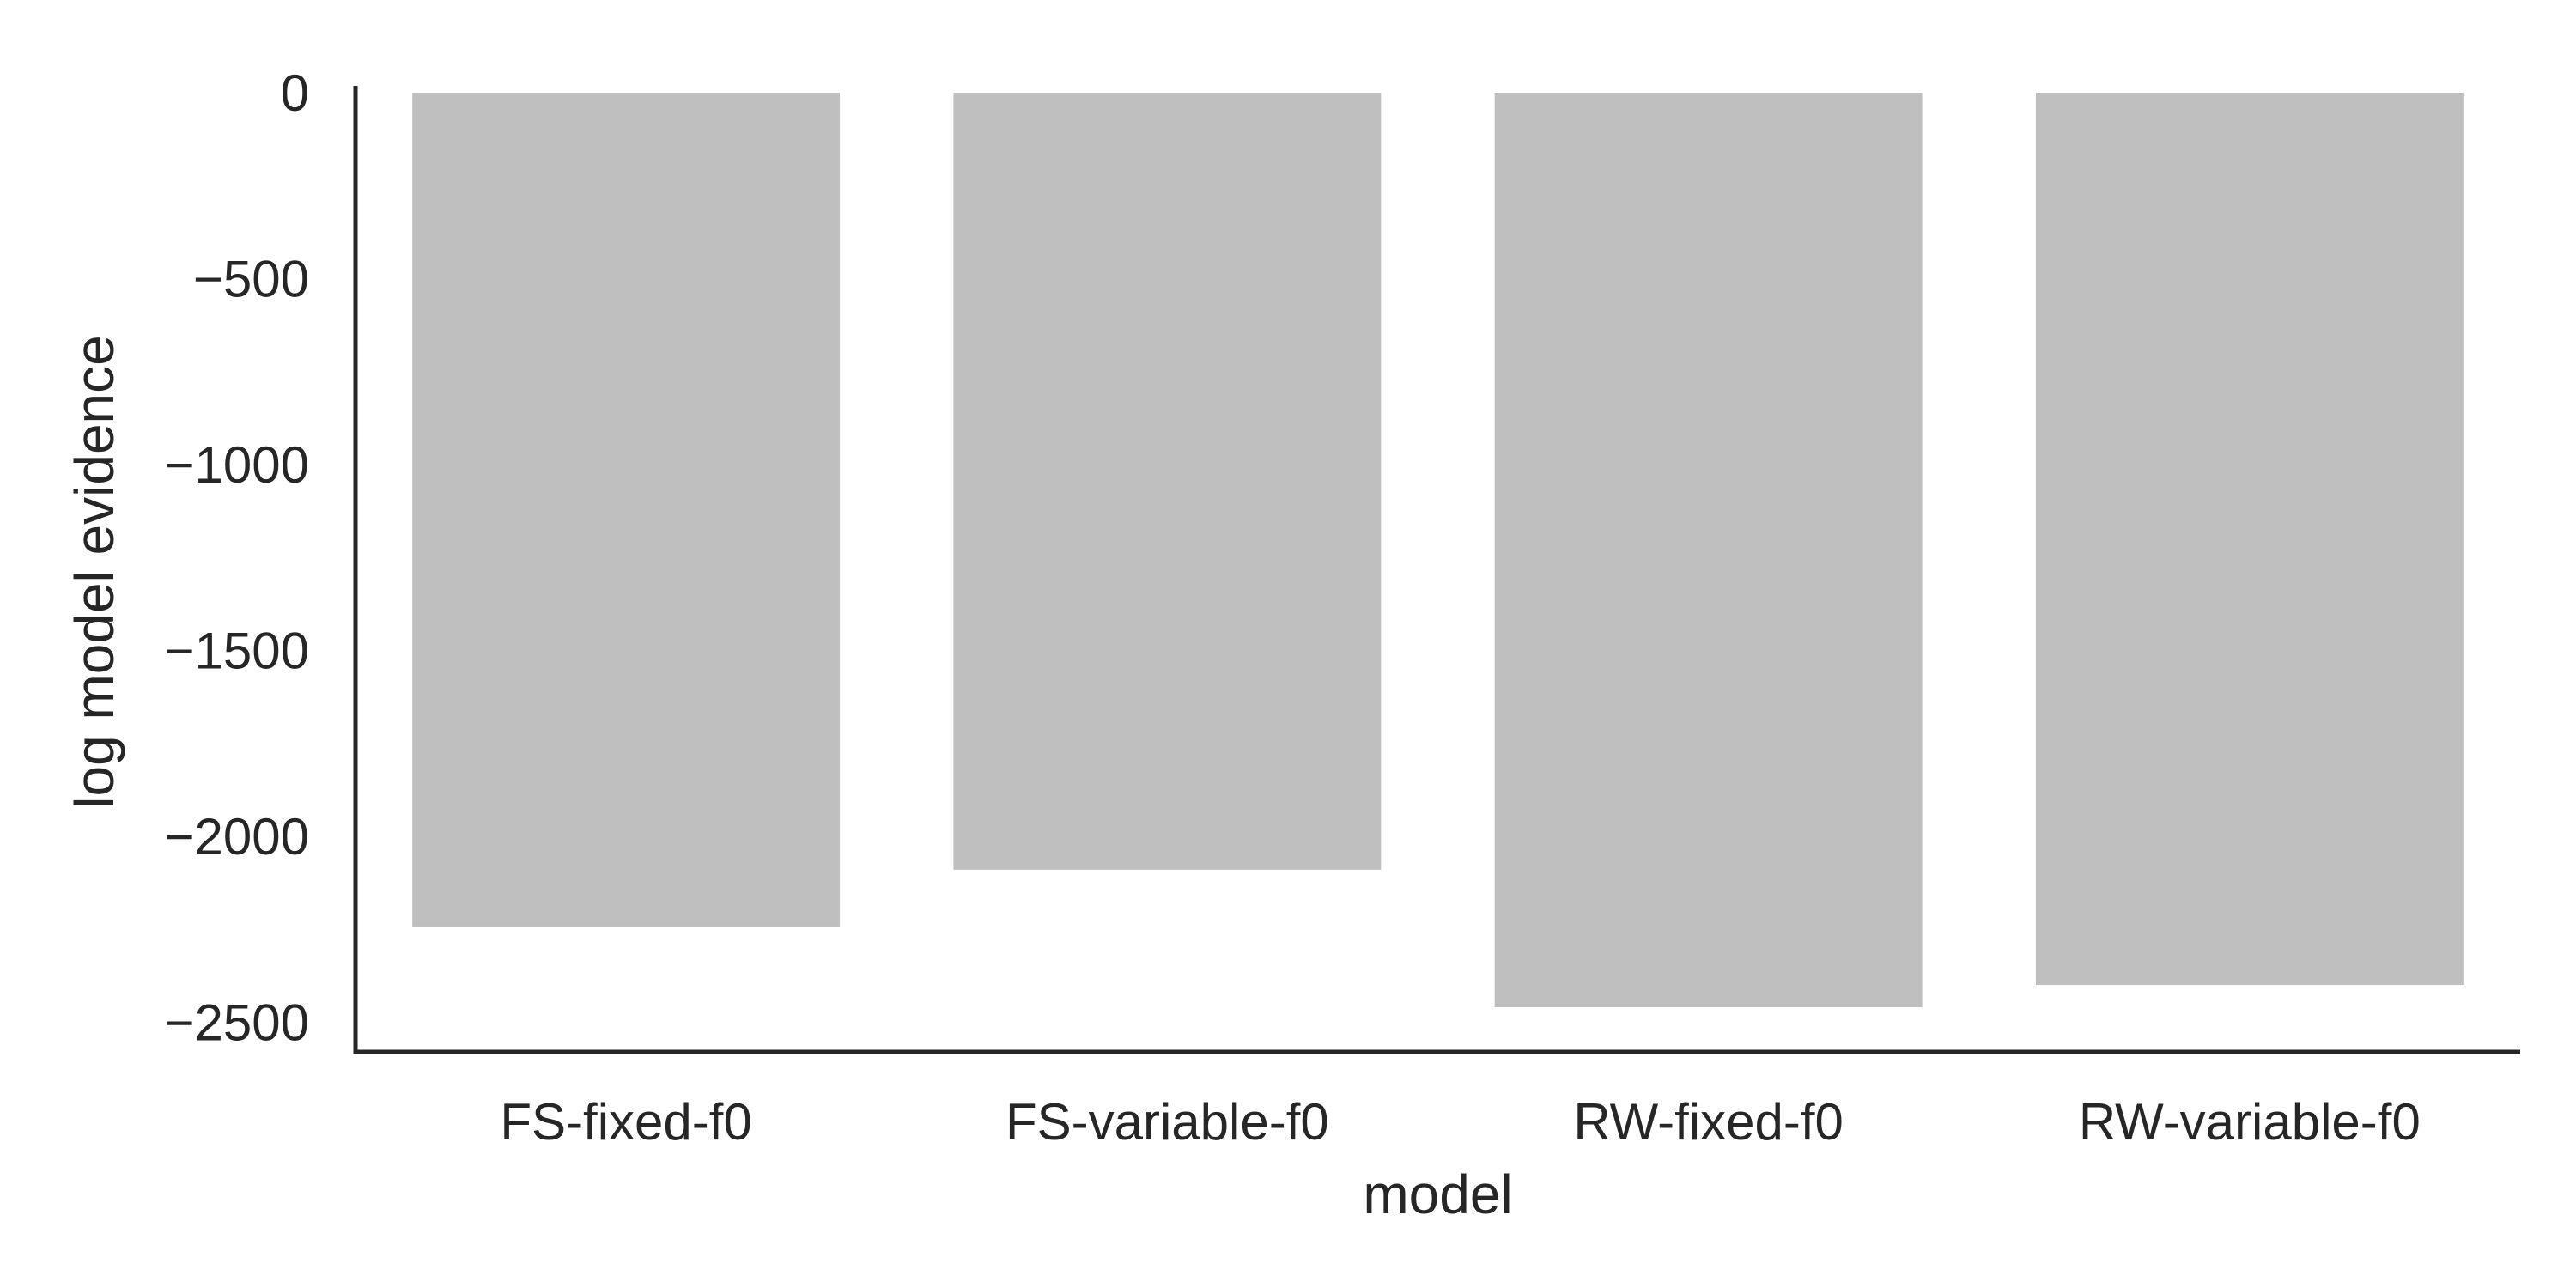 This screenshot has height=1288, width=2576. I want to click on y-axis-ticks: 0 −500 −1000 −1500 −2000 −2500, so click(237, 557).